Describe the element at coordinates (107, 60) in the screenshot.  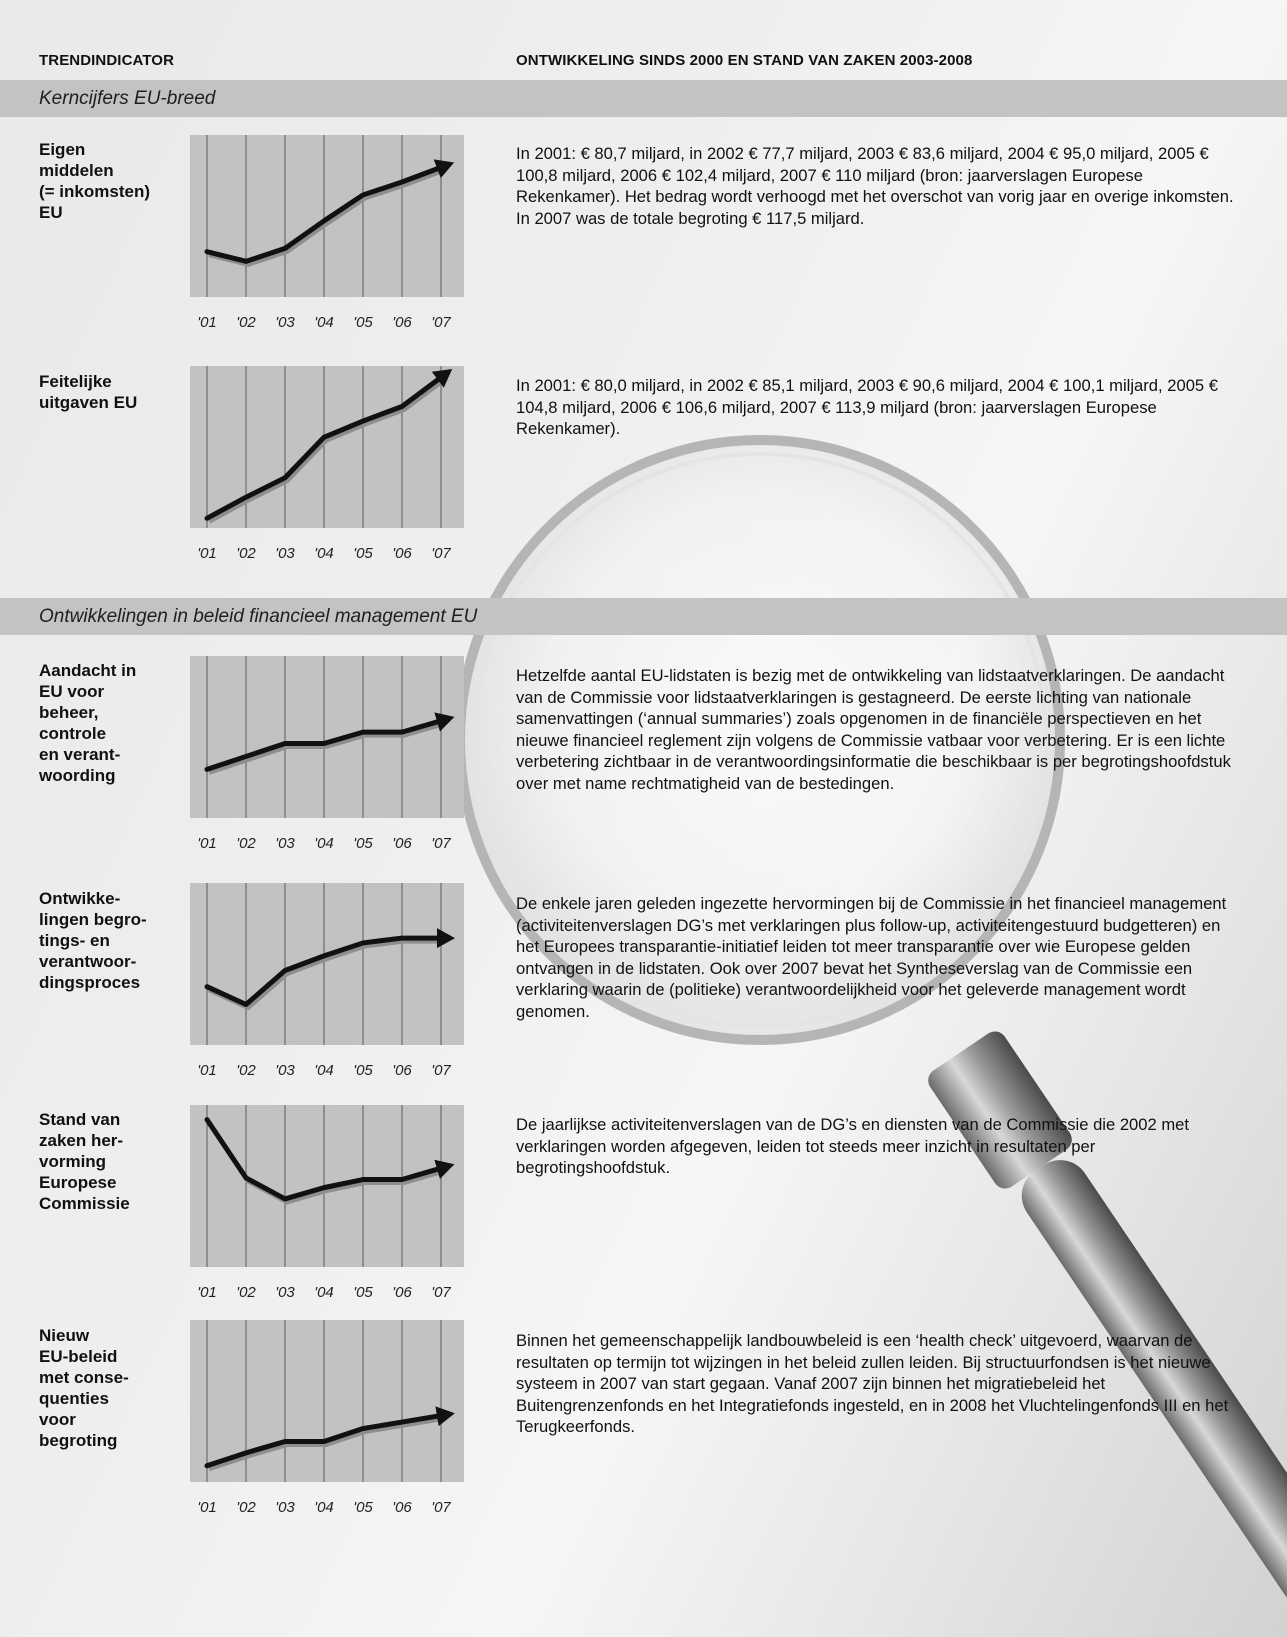
I see `column-header-trendindicator: TRENDINDICATOR` at that location.